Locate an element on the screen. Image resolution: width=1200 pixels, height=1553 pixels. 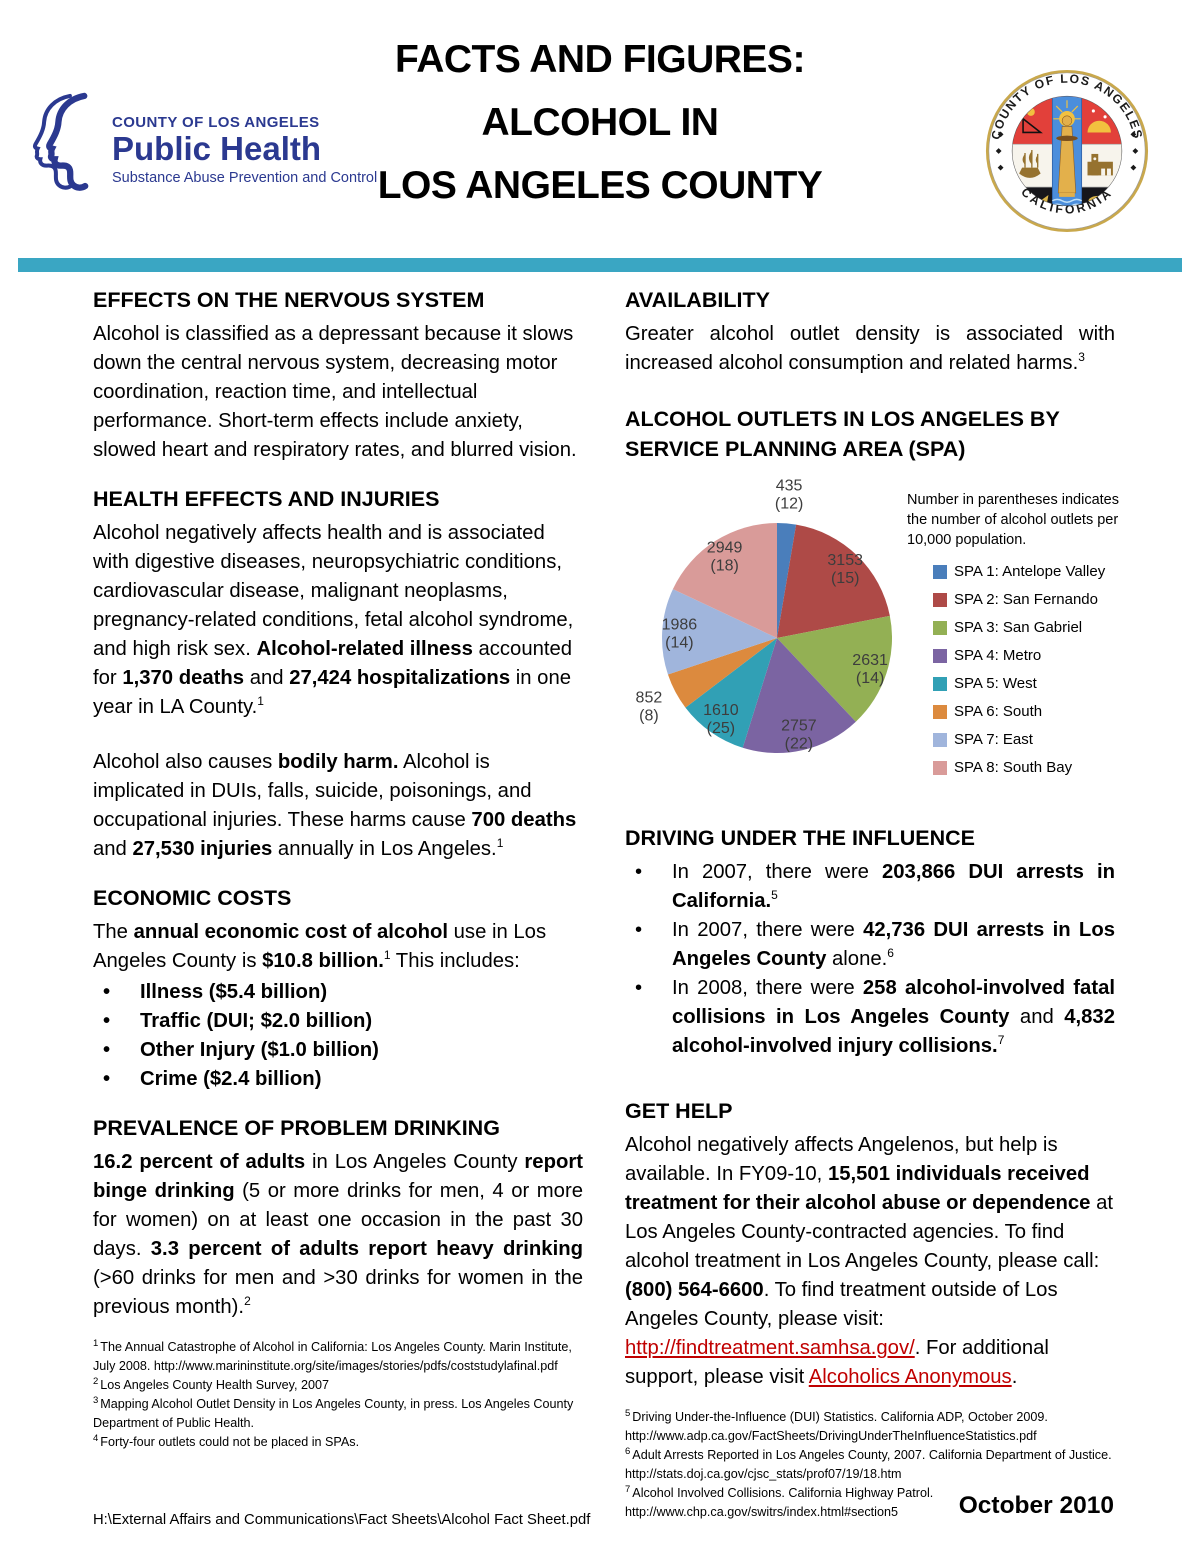
legend-item-spa8: SPA 8: South Bay is located at coordinates (1019, 767).